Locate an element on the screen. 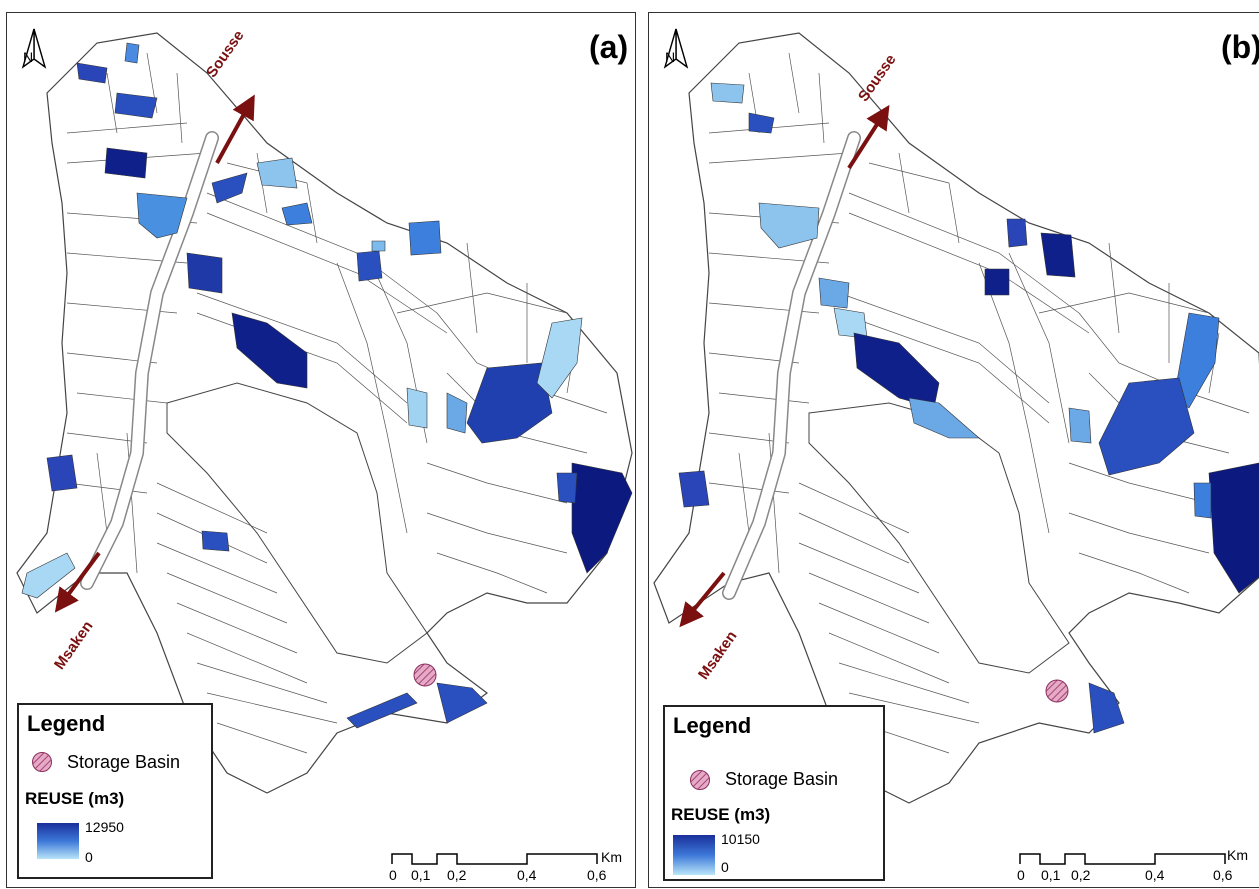 Image resolution: width=1259 pixels, height=889 pixels. ramp-max-label: 12950 is located at coordinates (104, 827).